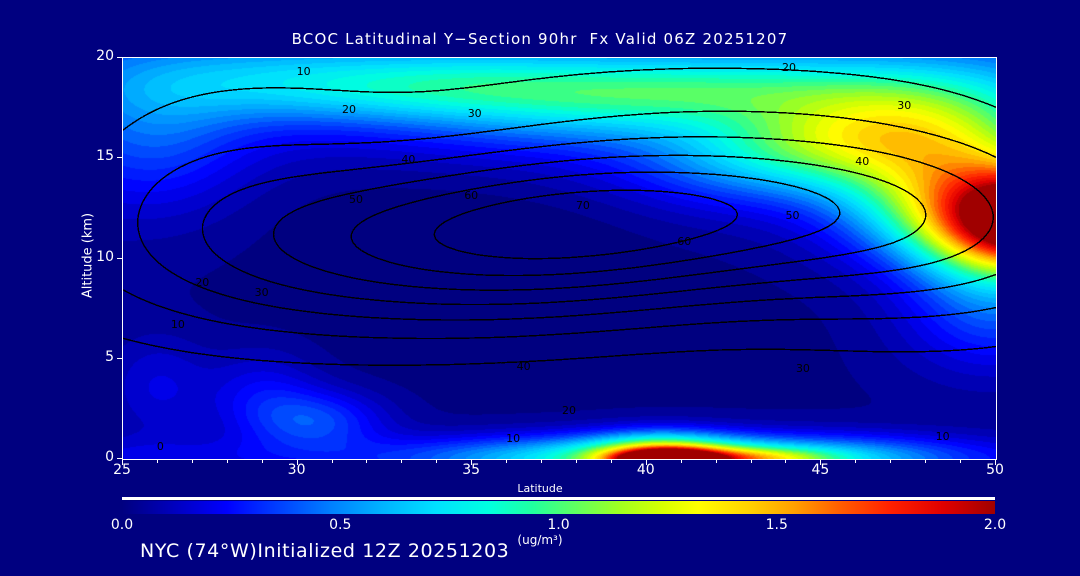  Describe the element at coordinates (122, 525) in the screenshot. I see `colorbar-tick: 0.0` at that location.